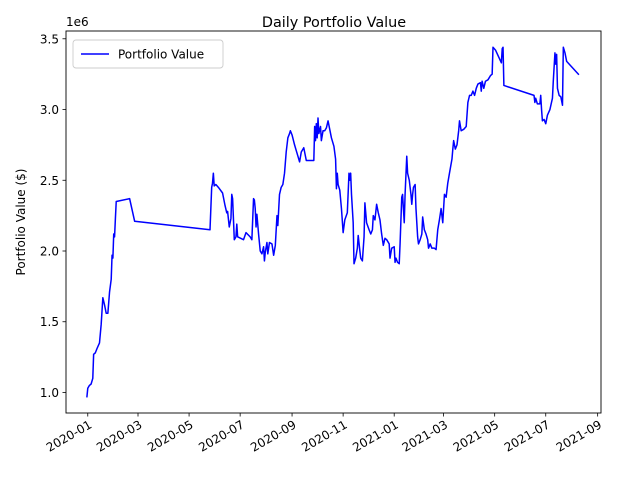  Describe the element at coordinates (161, 55) in the screenshot. I see `legend-label-portfolio-value: Portfolio Value` at that location.